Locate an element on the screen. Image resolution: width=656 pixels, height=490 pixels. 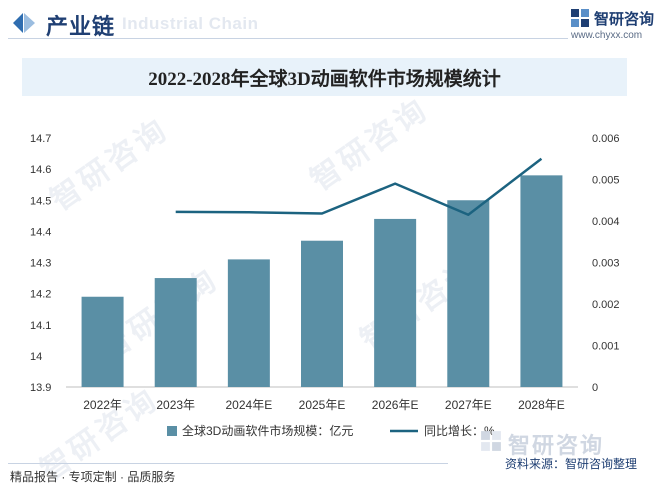
y-left-tick-label: 14.1 is located at coordinates (40, 326).